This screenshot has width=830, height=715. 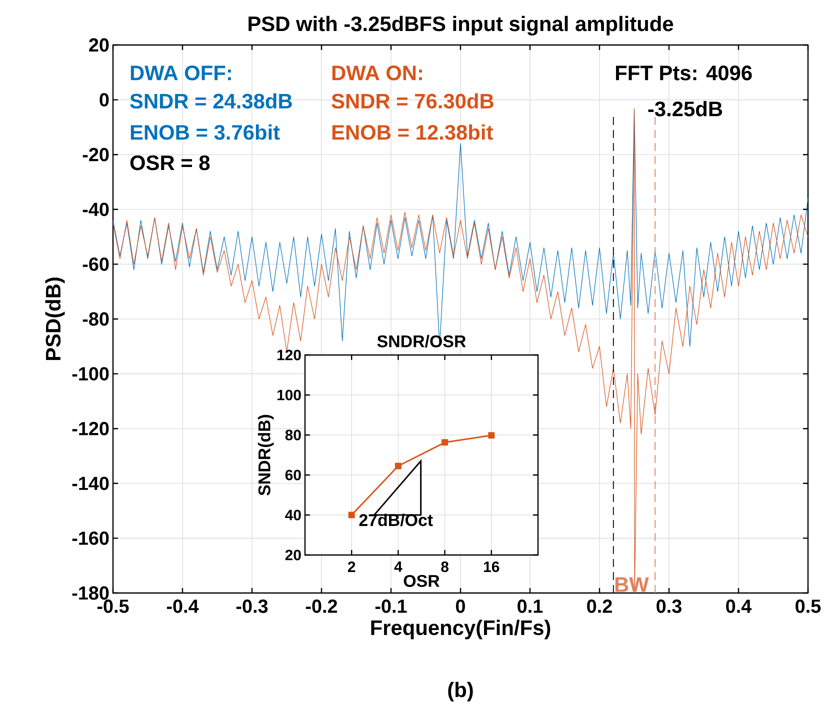 I want to click on x-tick-label: -0.3, so click(x=252, y=606).